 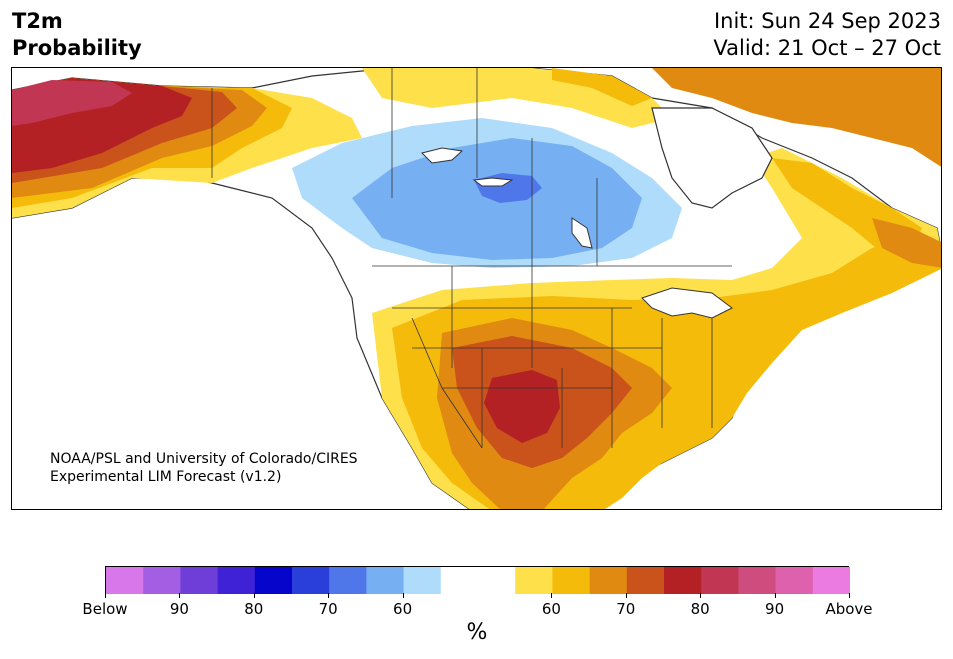 What do you see at coordinates (166, 477) in the screenshot?
I see `credit-line-2: Experimental LIM Forecast (v1.2)` at bounding box center [166, 477].